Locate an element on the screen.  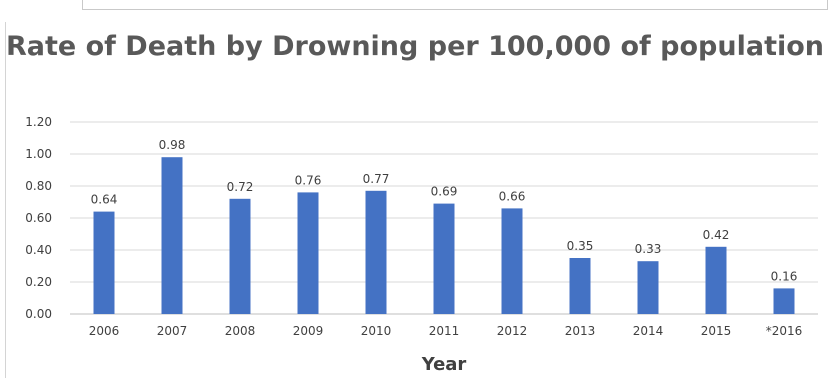
x-tick-label: 2012 is located at coordinates (512, 331).